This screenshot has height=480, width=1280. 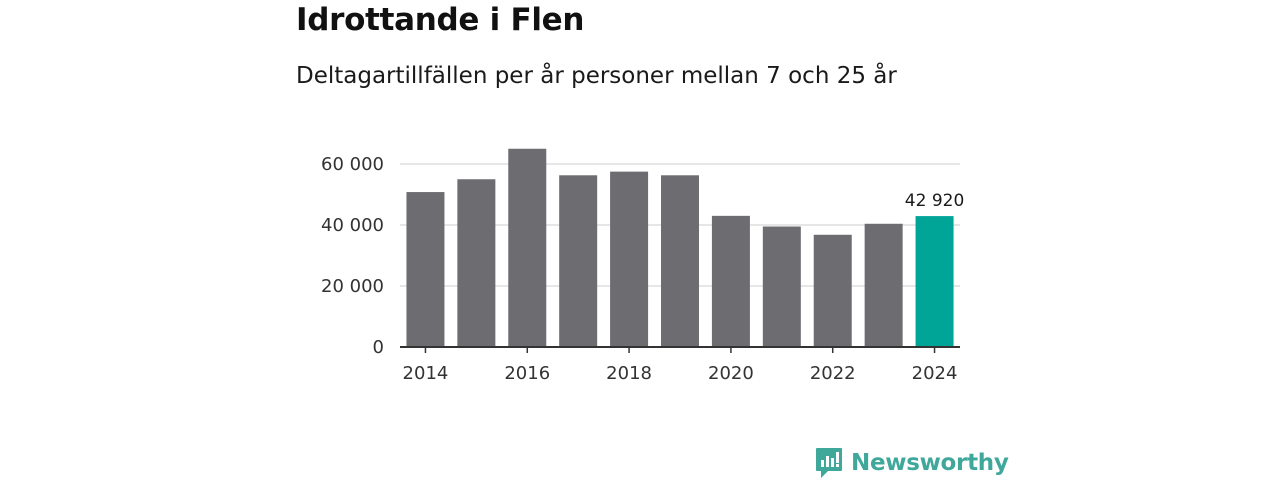 What do you see at coordinates (352, 164) in the screenshot?
I see `y-tick-label: 60 000` at bounding box center [352, 164].